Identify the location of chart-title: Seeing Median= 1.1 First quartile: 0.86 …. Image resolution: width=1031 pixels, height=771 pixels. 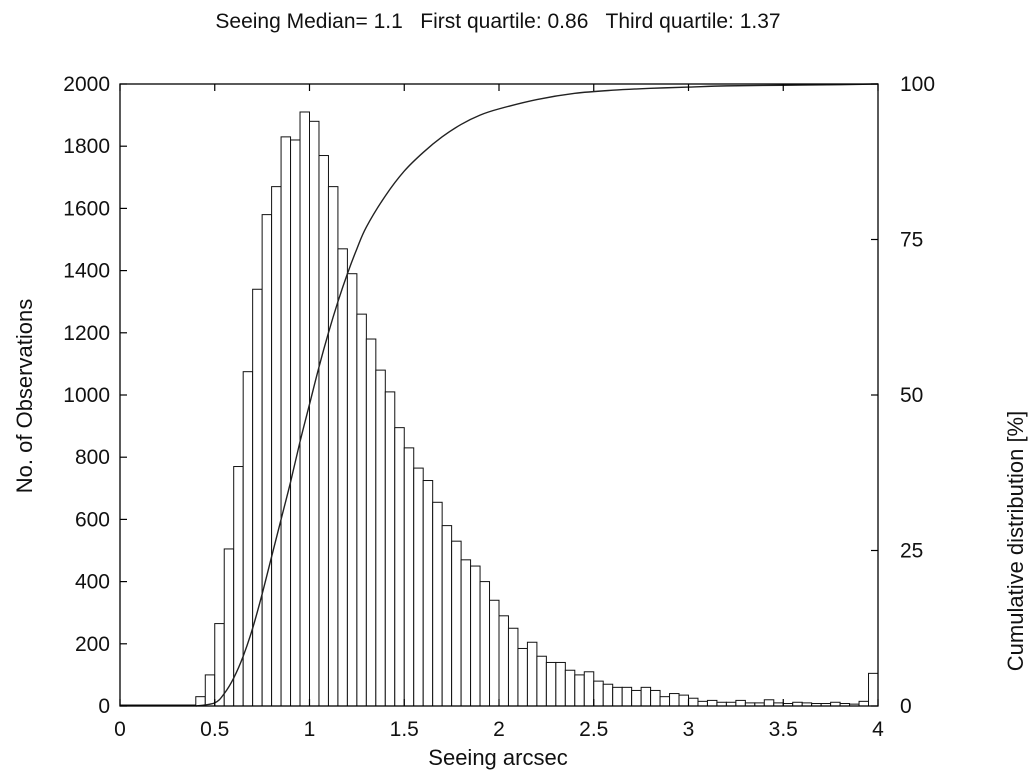
(497, 21).